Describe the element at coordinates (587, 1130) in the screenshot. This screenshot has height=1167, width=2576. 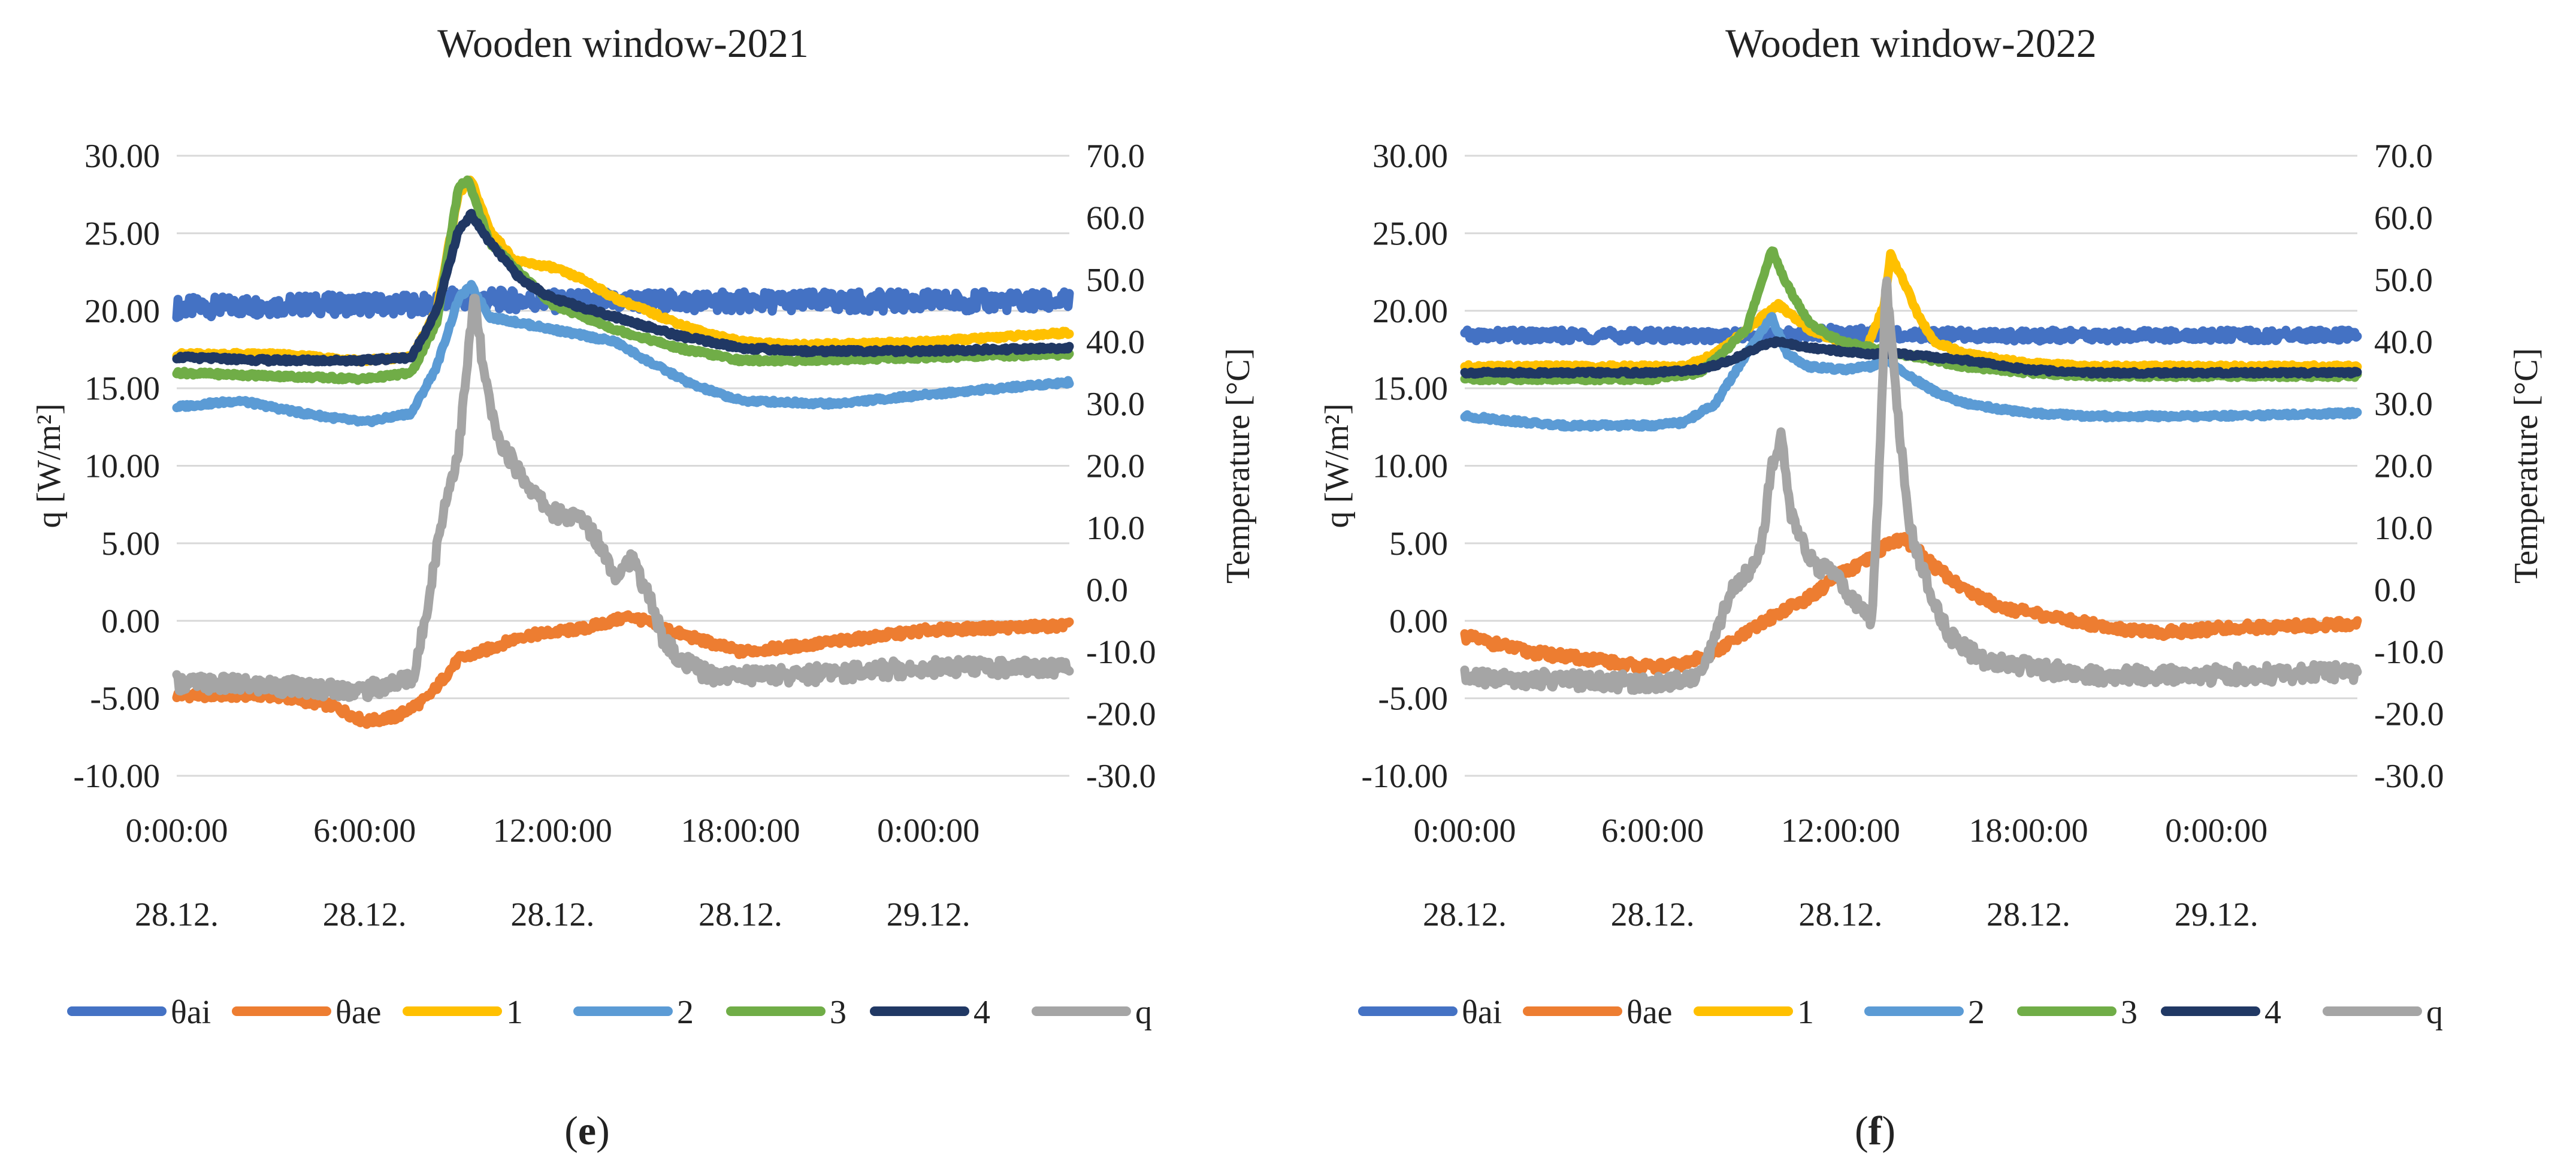
I see `panel-label: (e)` at that location.